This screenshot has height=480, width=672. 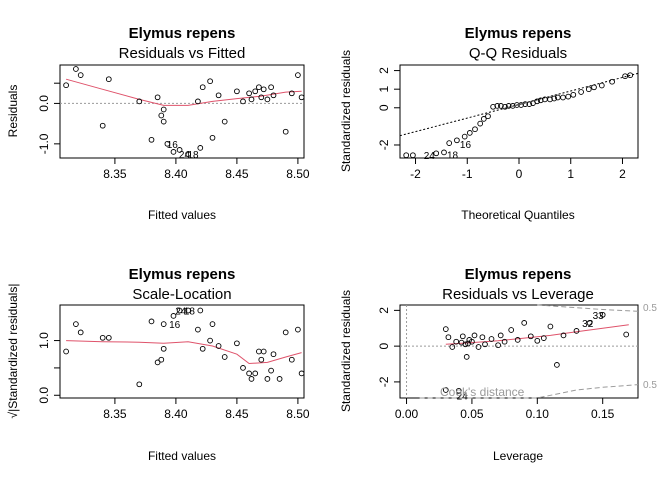 What do you see at coordinates (538, 414) in the screenshot?
I see `x-tick-label: 0.10` at bounding box center [538, 414].